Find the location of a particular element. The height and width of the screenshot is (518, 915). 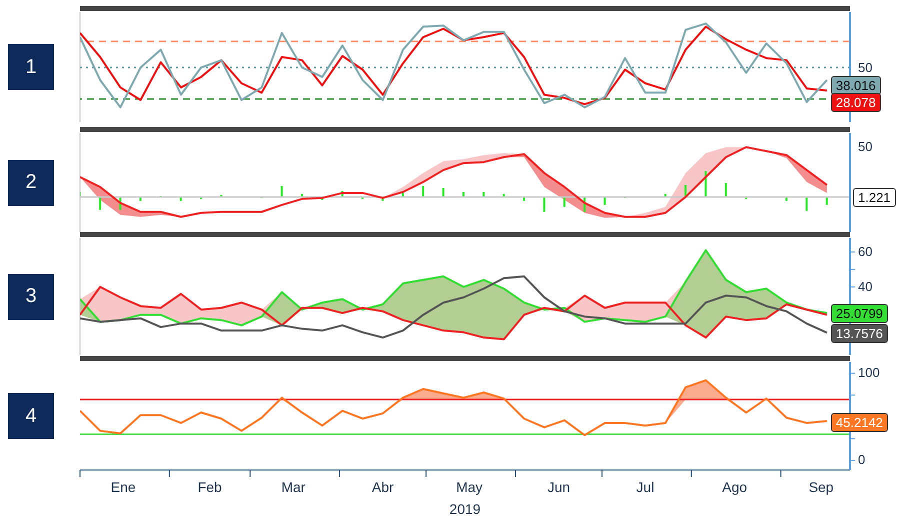

y-tick-label: 100 is located at coordinates (869, 373).